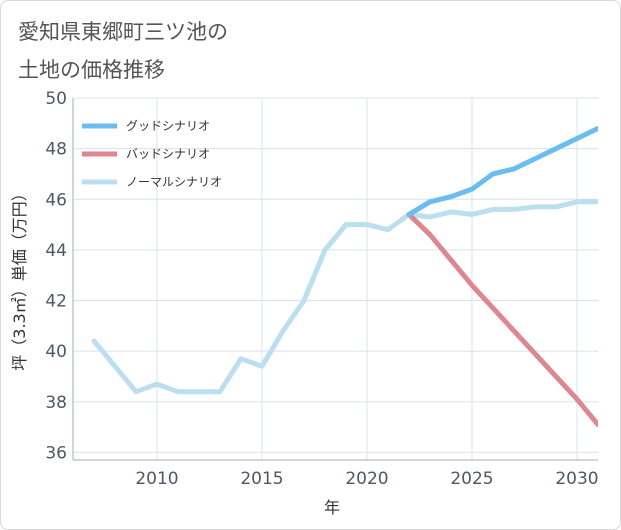 The image size is (621, 530). Describe the element at coordinates (123, 32) in the screenshot. I see `chart-title-line-1: 愛知県東郷町三ツ池の` at that location.